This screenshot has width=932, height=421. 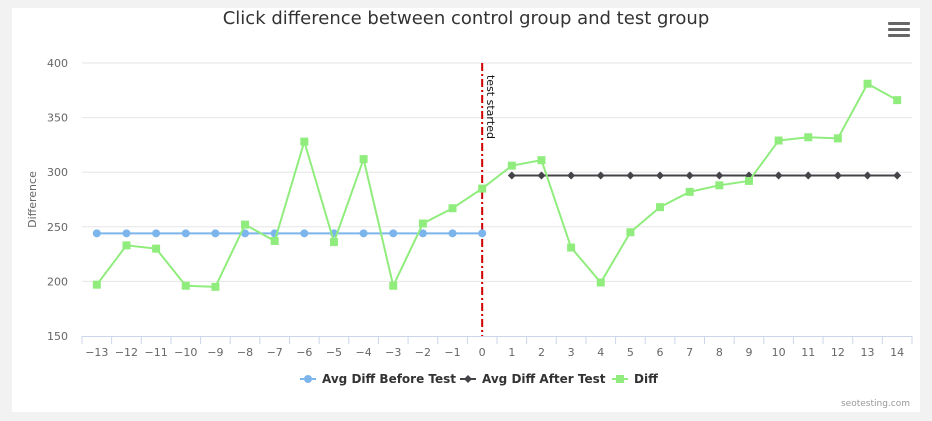 What do you see at coordinates (544, 379) in the screenshot?
I see `legend-label: Avg Diff After Test` at bounding box center [544, 379].